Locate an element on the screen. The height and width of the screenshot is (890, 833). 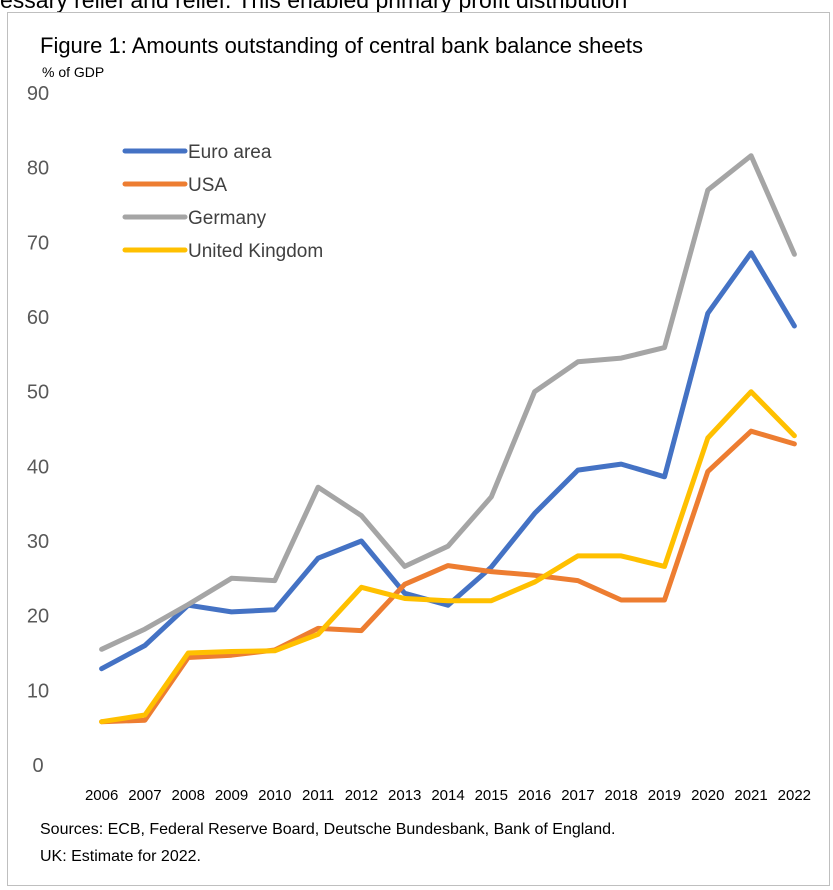
x-tick-label: 2016 is located at coordinates (534, 795).